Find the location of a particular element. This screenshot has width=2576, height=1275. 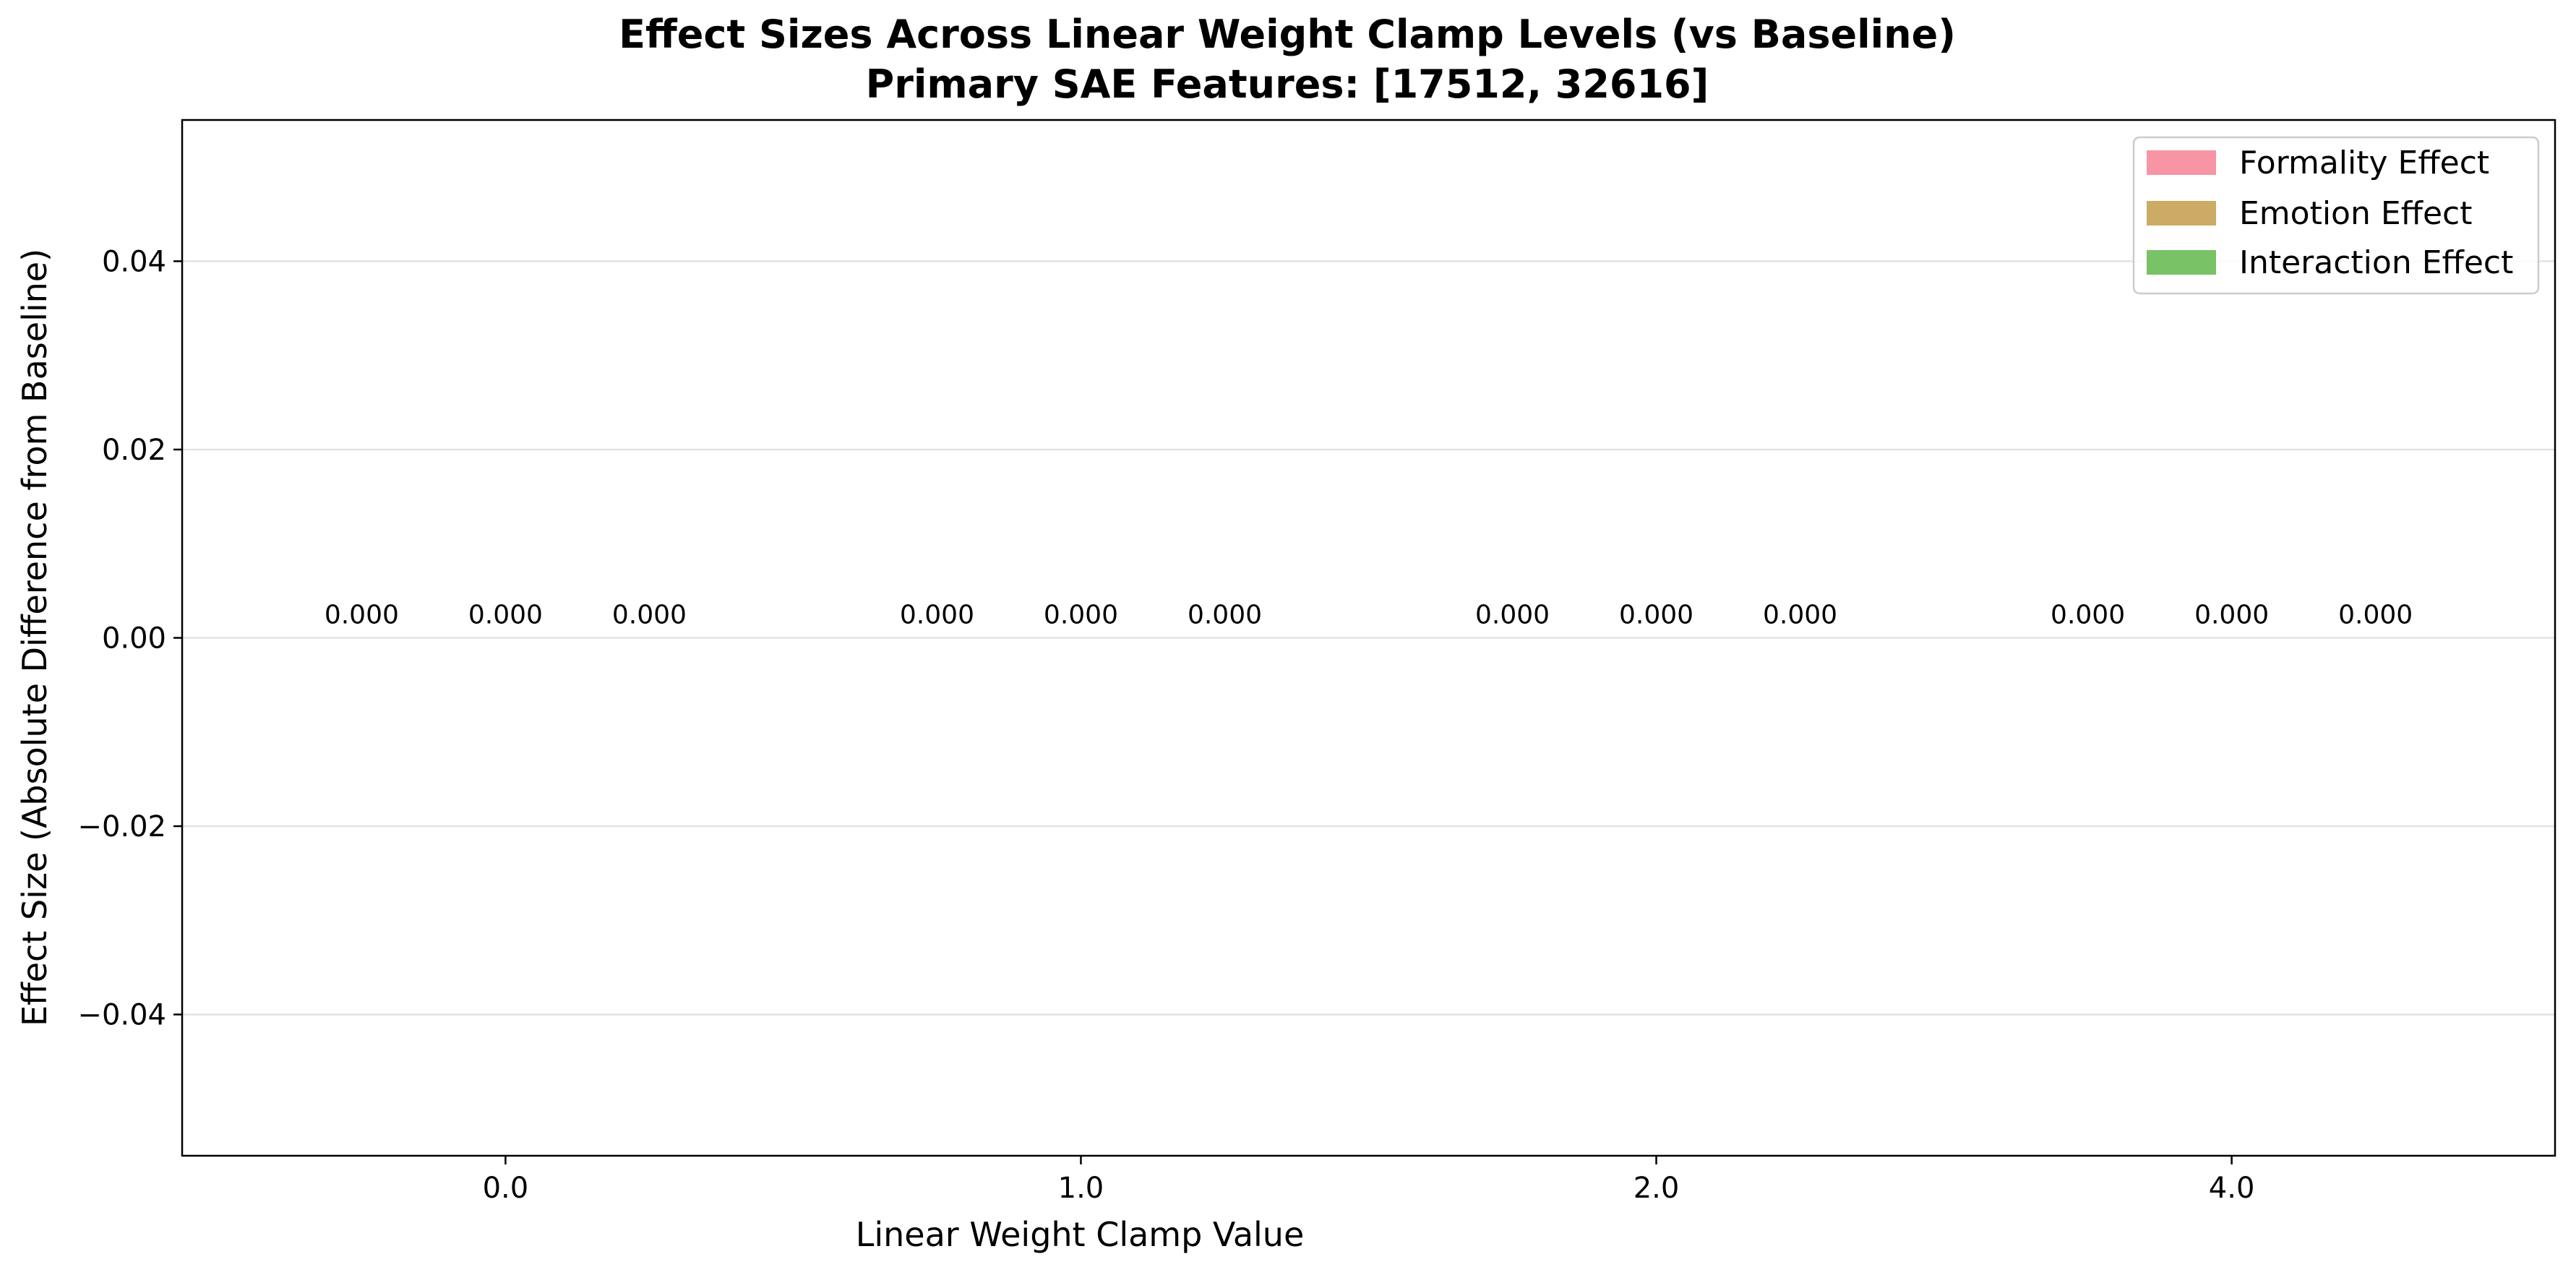

y-axis-ticks: −0.04 −0.02 0.00 0.02 0.04 is located at coordinates (129, 638).